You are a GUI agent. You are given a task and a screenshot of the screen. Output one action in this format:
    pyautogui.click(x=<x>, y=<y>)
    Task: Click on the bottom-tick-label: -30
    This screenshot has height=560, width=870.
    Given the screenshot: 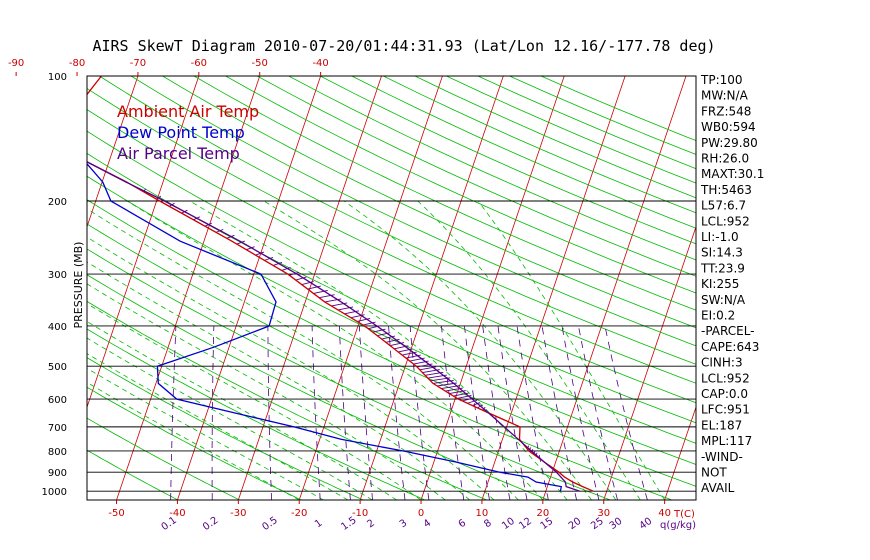 What is the action you would take?
    pyautogui.click(x=238, y=513)
    